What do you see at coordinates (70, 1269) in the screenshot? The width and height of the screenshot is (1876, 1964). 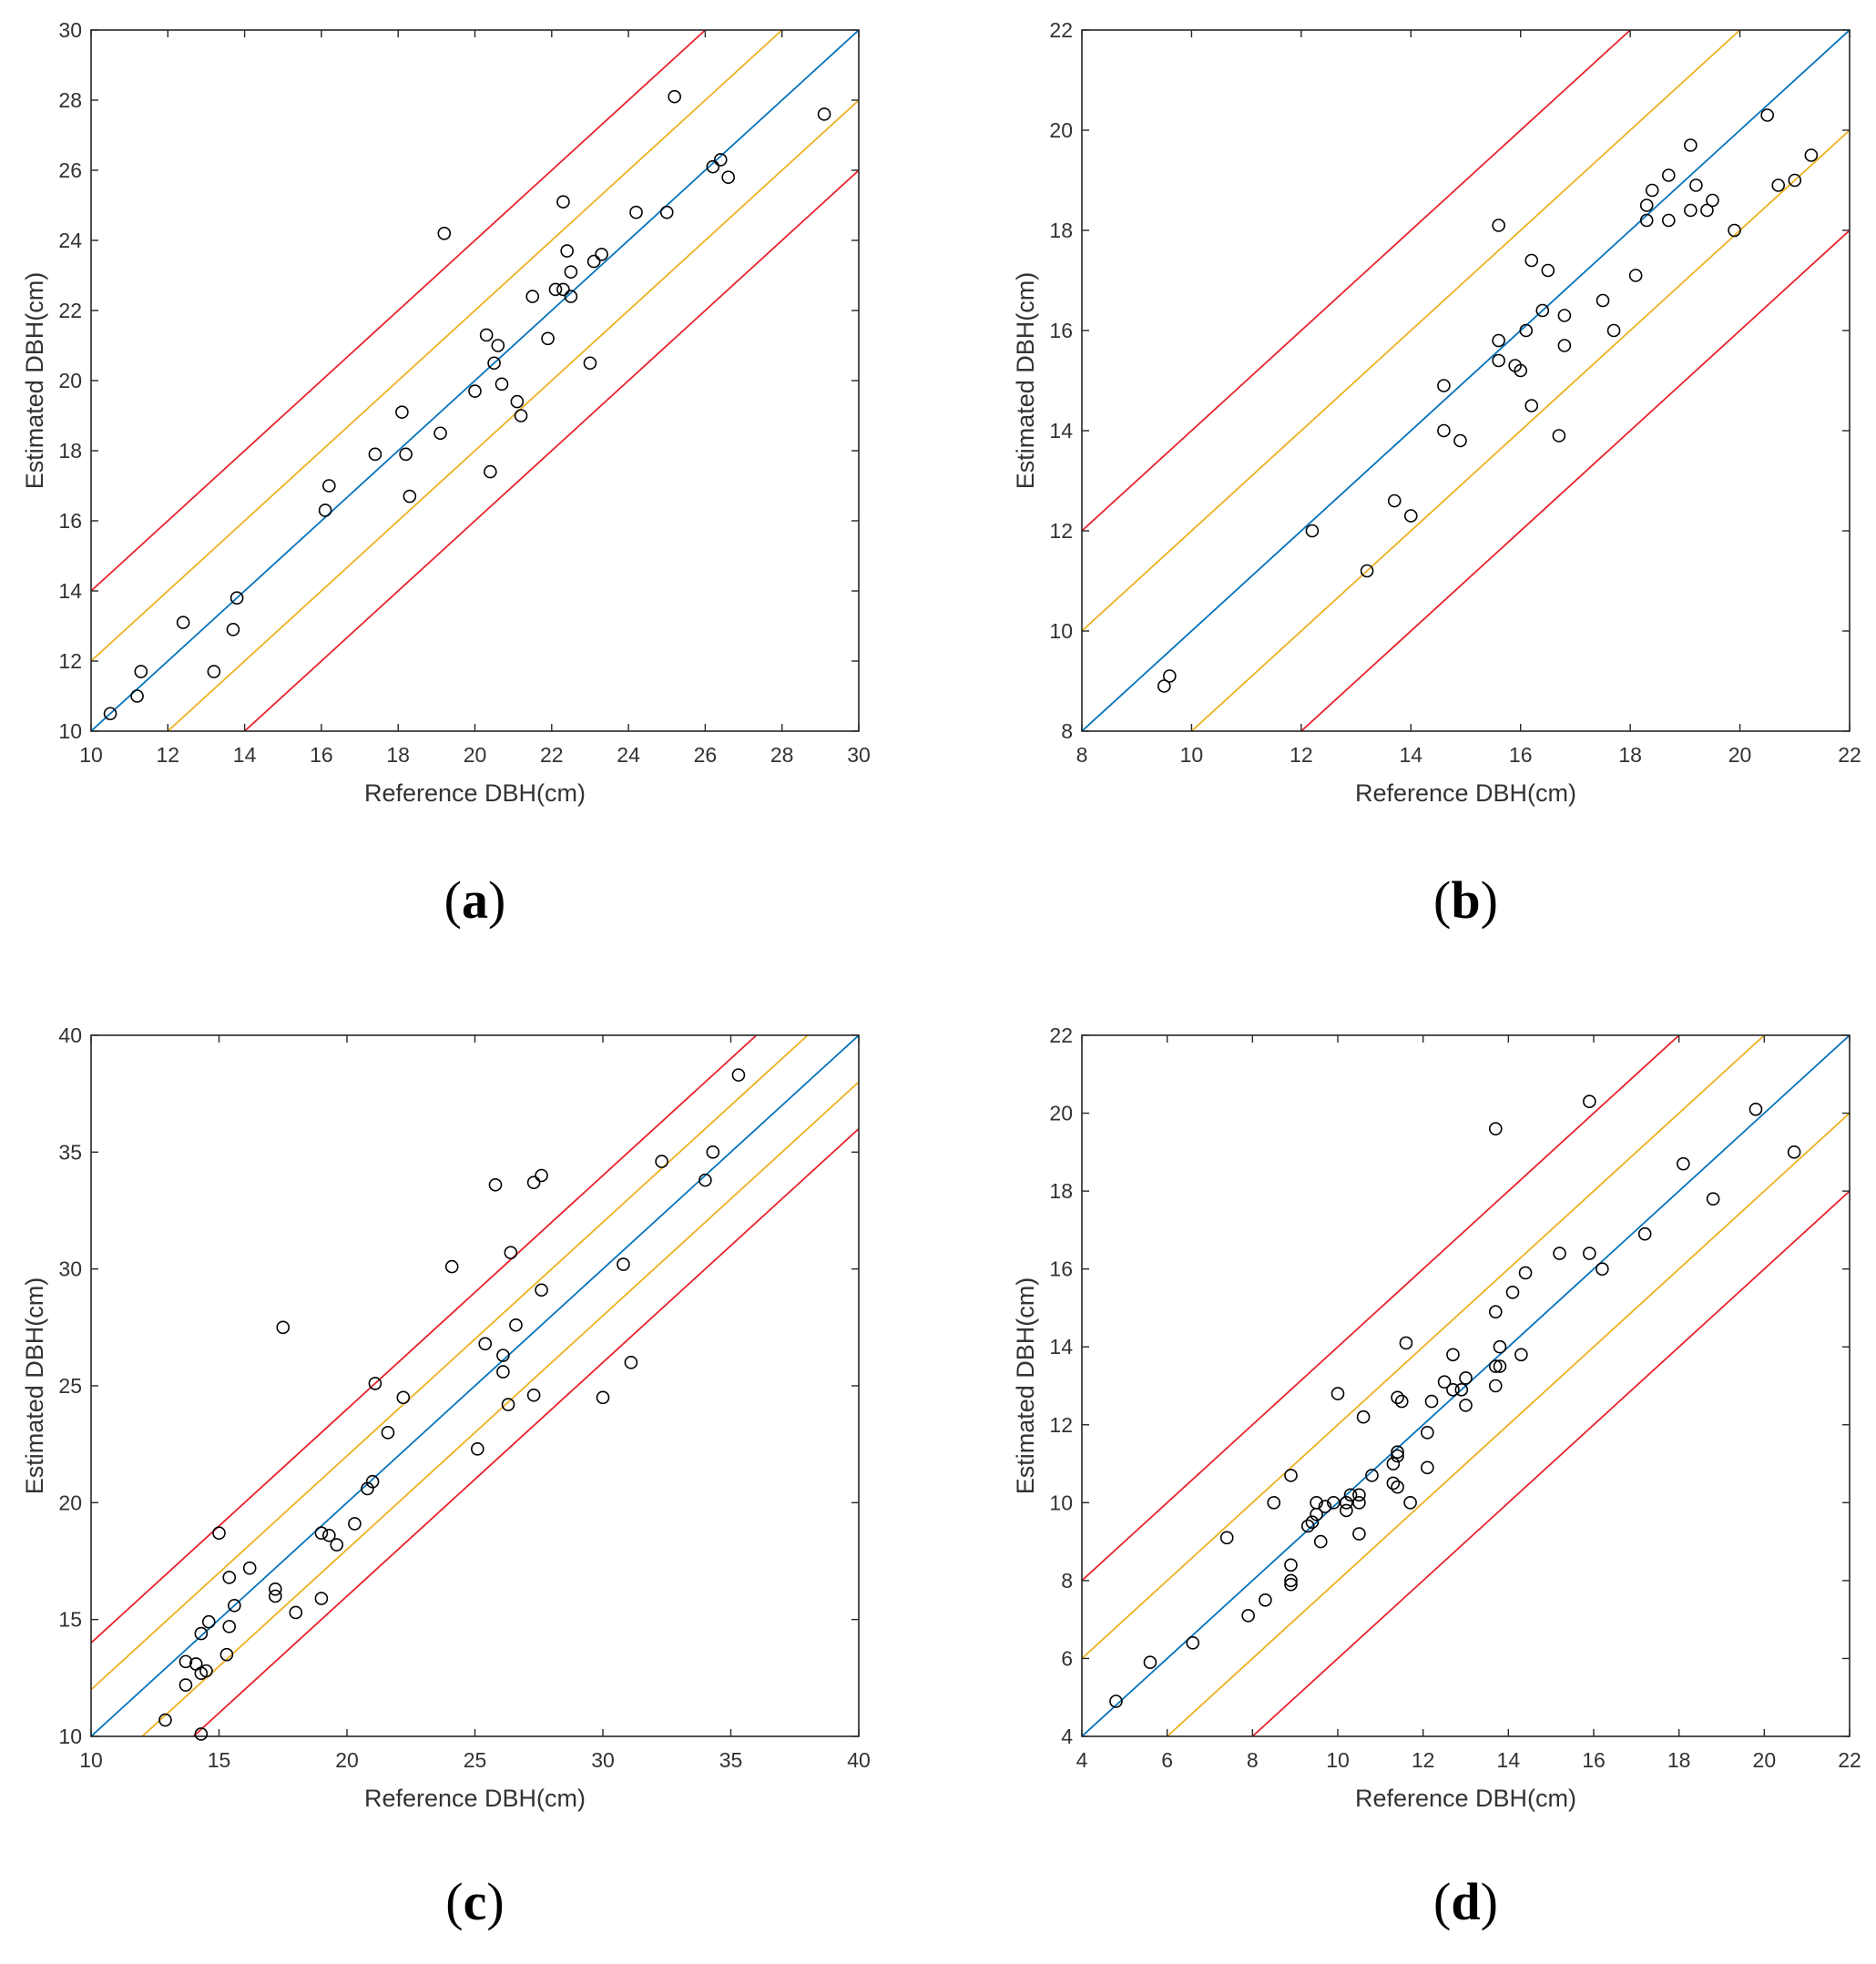 I see `y-tick-label: 30` at bounding box center [70, 1269].